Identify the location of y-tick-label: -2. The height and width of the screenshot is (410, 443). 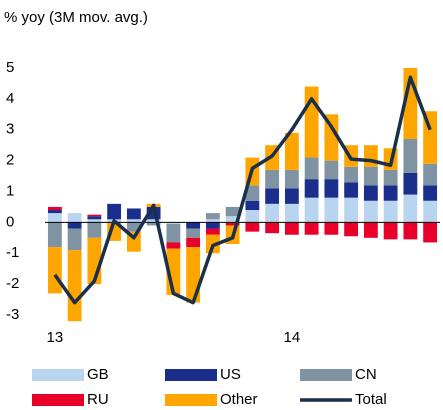
(12, 283).